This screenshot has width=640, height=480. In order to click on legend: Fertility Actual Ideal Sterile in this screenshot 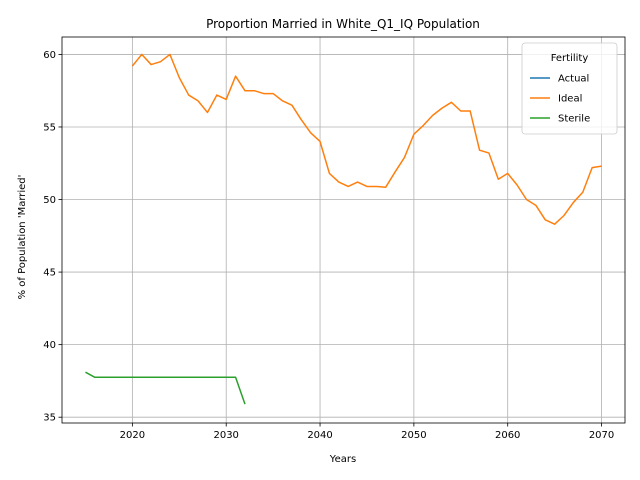, I will do `click(569, 88)`.